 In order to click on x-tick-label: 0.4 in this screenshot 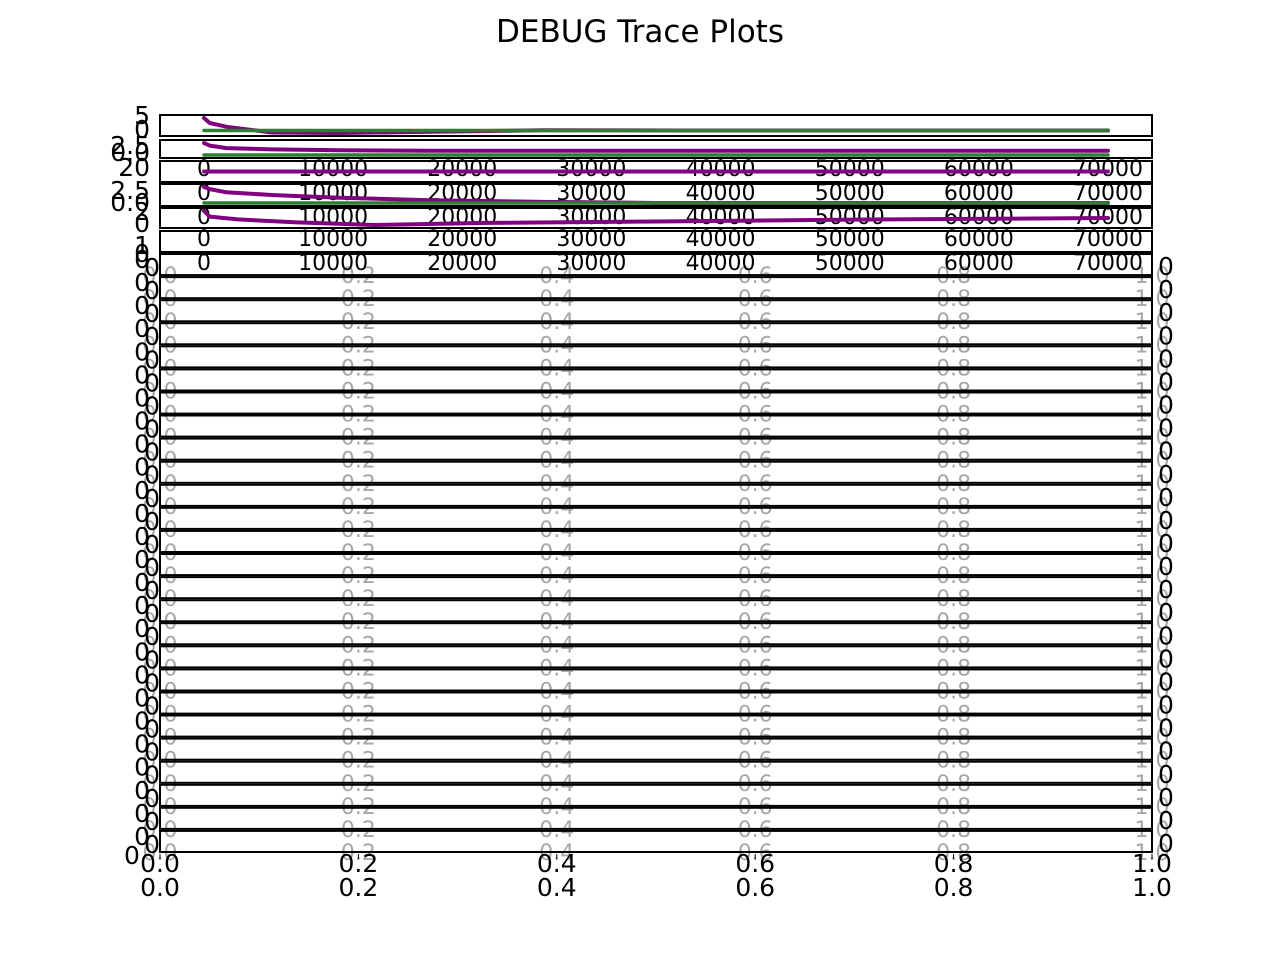, I will do `click(557, 887)`.